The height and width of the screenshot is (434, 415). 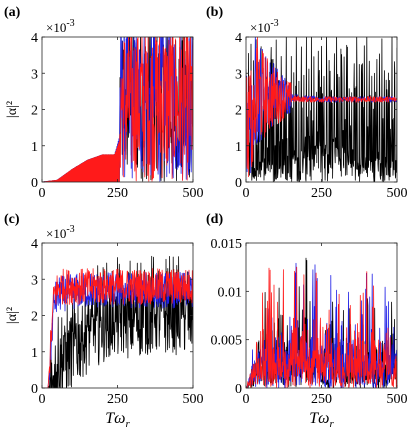 What do you see at coordinates (227, 244) in the screenshot?
I see `y-tick-label: 0.015` at bounding box center [227, 244].